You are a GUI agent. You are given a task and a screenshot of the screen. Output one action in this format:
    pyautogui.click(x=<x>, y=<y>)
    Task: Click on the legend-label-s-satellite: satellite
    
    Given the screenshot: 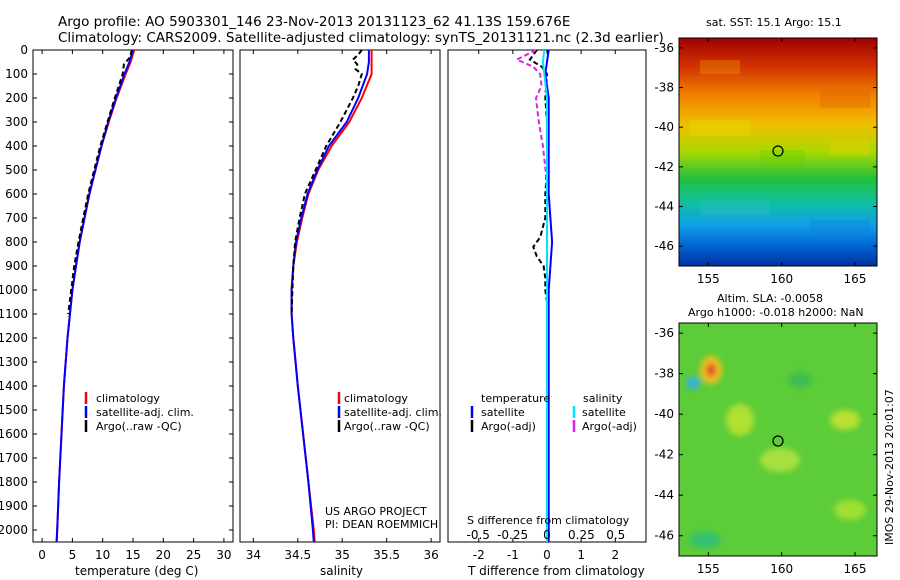 What is the action you would take?
    pyautogui.click(x=604, y=412)
    